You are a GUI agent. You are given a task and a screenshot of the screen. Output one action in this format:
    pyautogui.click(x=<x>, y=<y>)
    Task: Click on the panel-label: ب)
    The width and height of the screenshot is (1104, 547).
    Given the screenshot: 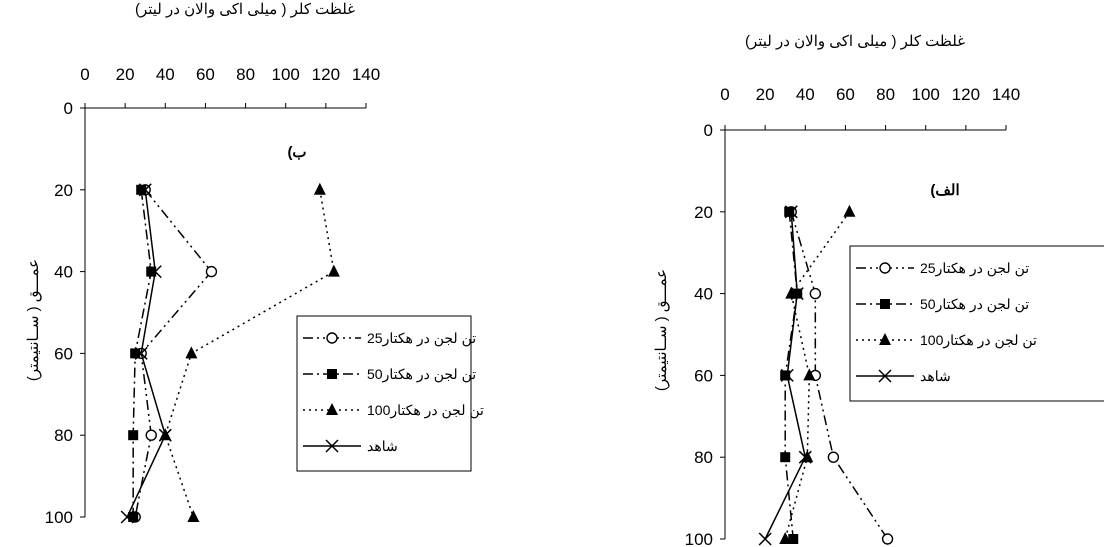 What is the action you would take?
    pyautogui.click(x=296, y=152)
    